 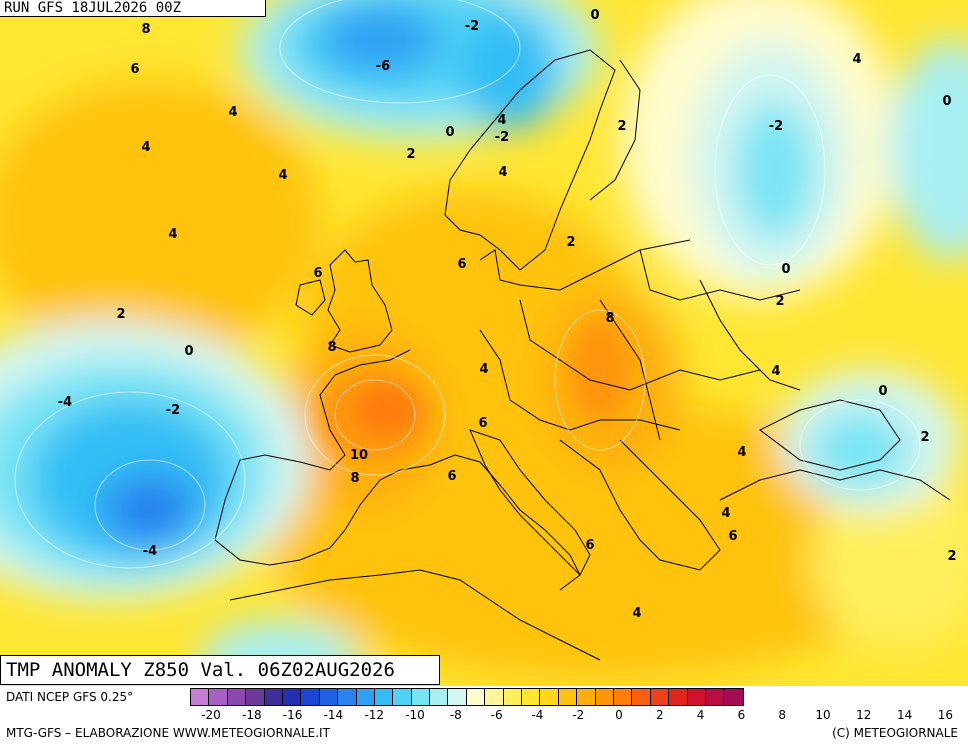 I want to click on scale-tick-label: -6, so click(x=496, y=715).